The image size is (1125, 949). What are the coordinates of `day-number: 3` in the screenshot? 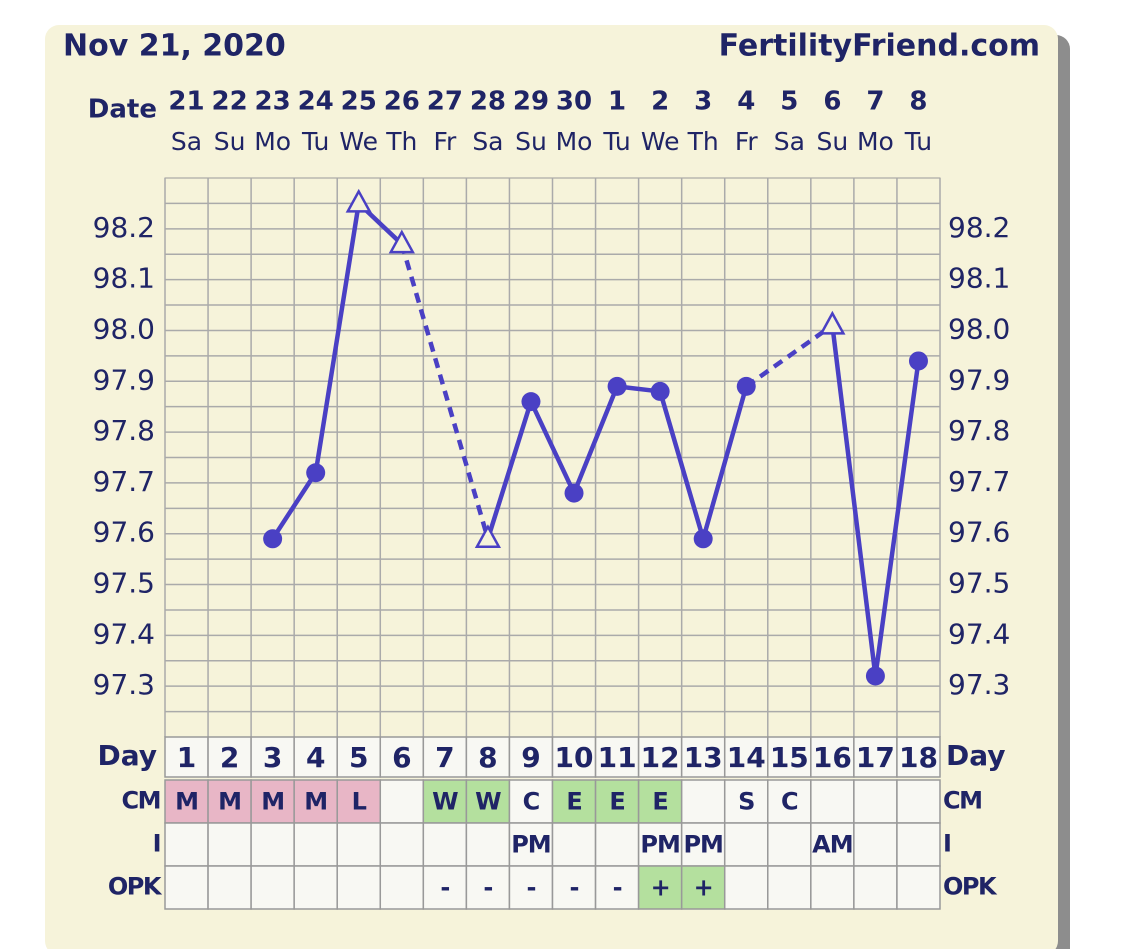 It's located at (272, 757).